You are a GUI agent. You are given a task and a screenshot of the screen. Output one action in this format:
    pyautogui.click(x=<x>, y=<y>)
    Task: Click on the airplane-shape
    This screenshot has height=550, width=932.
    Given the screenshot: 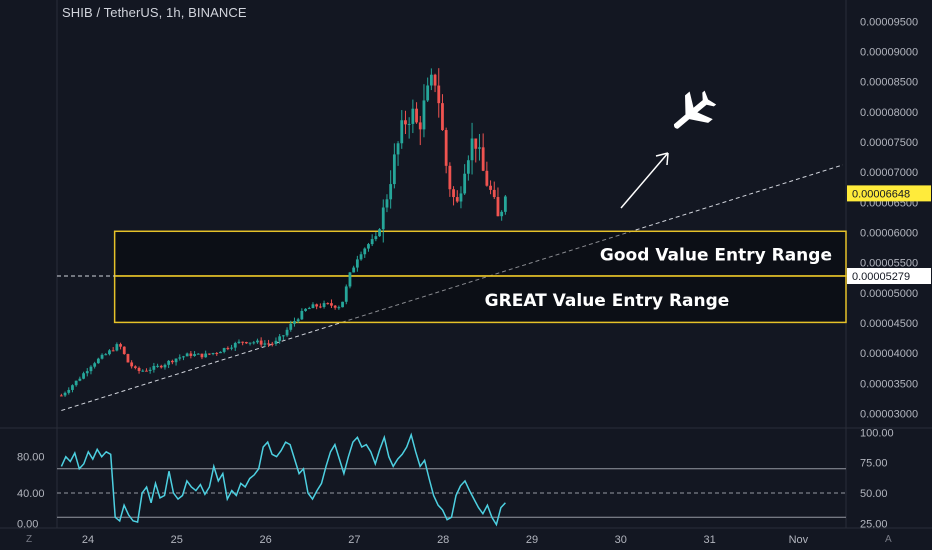 What is the action you would take?
    pyautogui.click(x=695, y=109)
    